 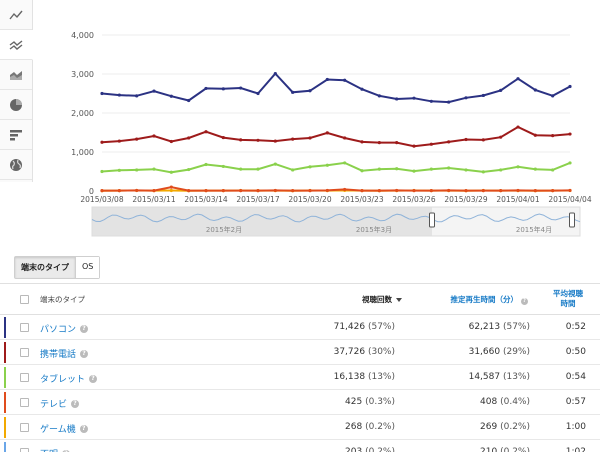 I want to click on table-header: 端末のタイプ 視聴回数 推定再生時間（分）? 平均視聴 時間, so click(x=300, y=299).